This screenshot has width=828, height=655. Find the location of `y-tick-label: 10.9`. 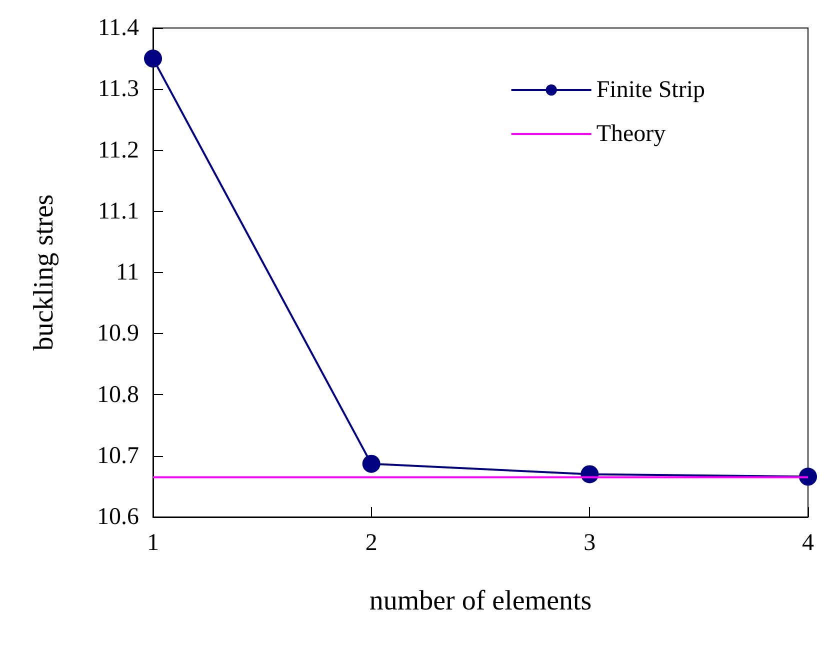

y-tick-label: 10.9 is located at coordinates (118, 333).